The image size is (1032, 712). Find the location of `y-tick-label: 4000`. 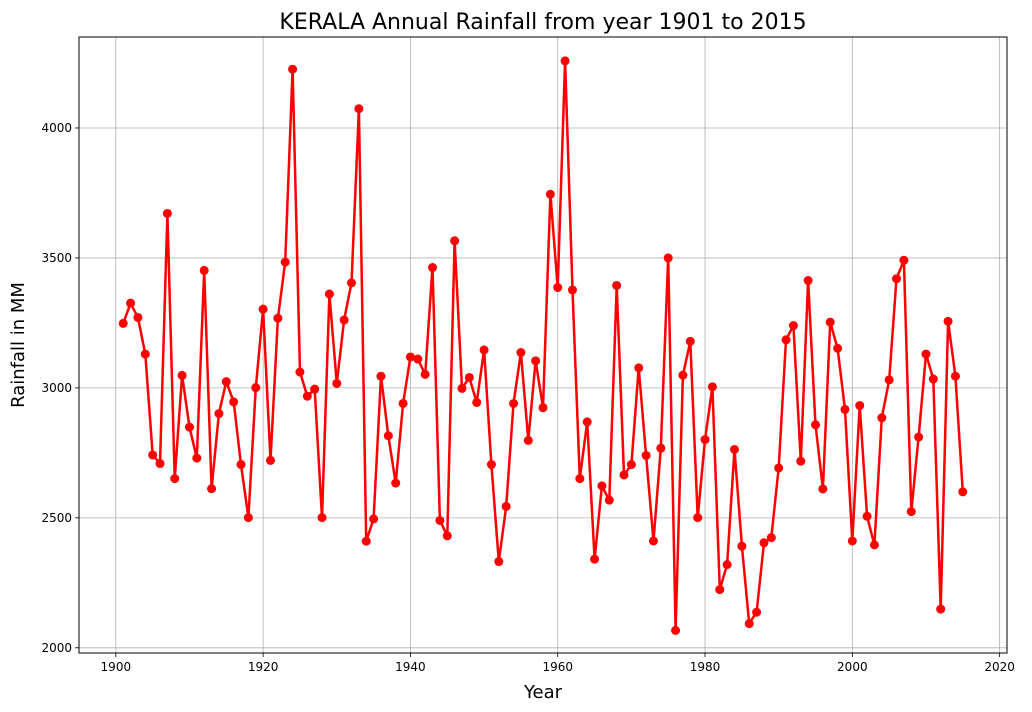

y-tick-label: 4000 is located at coordinates (56, 128).